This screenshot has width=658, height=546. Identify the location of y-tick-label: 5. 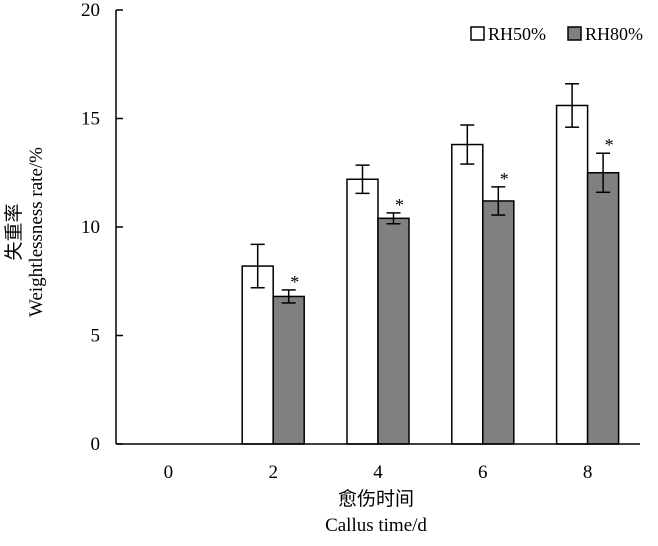
(96, 336).